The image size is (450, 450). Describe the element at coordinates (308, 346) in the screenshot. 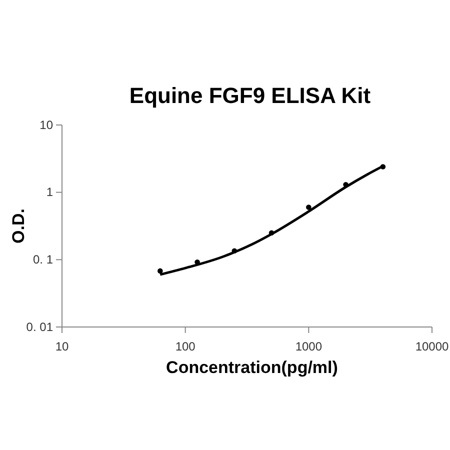

I see `x-tick-label: 1000` at that location.